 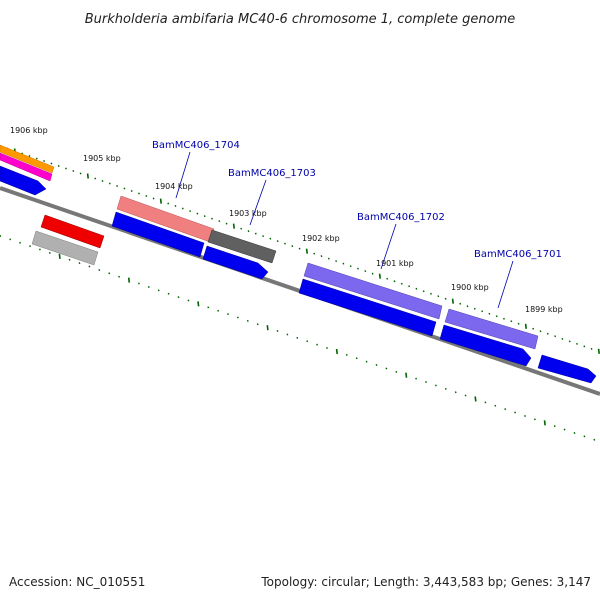 What do you see at coordinates (23, 180) in the screenshot?
I see `cds-arrow-left` at bounding box center [23, 180].